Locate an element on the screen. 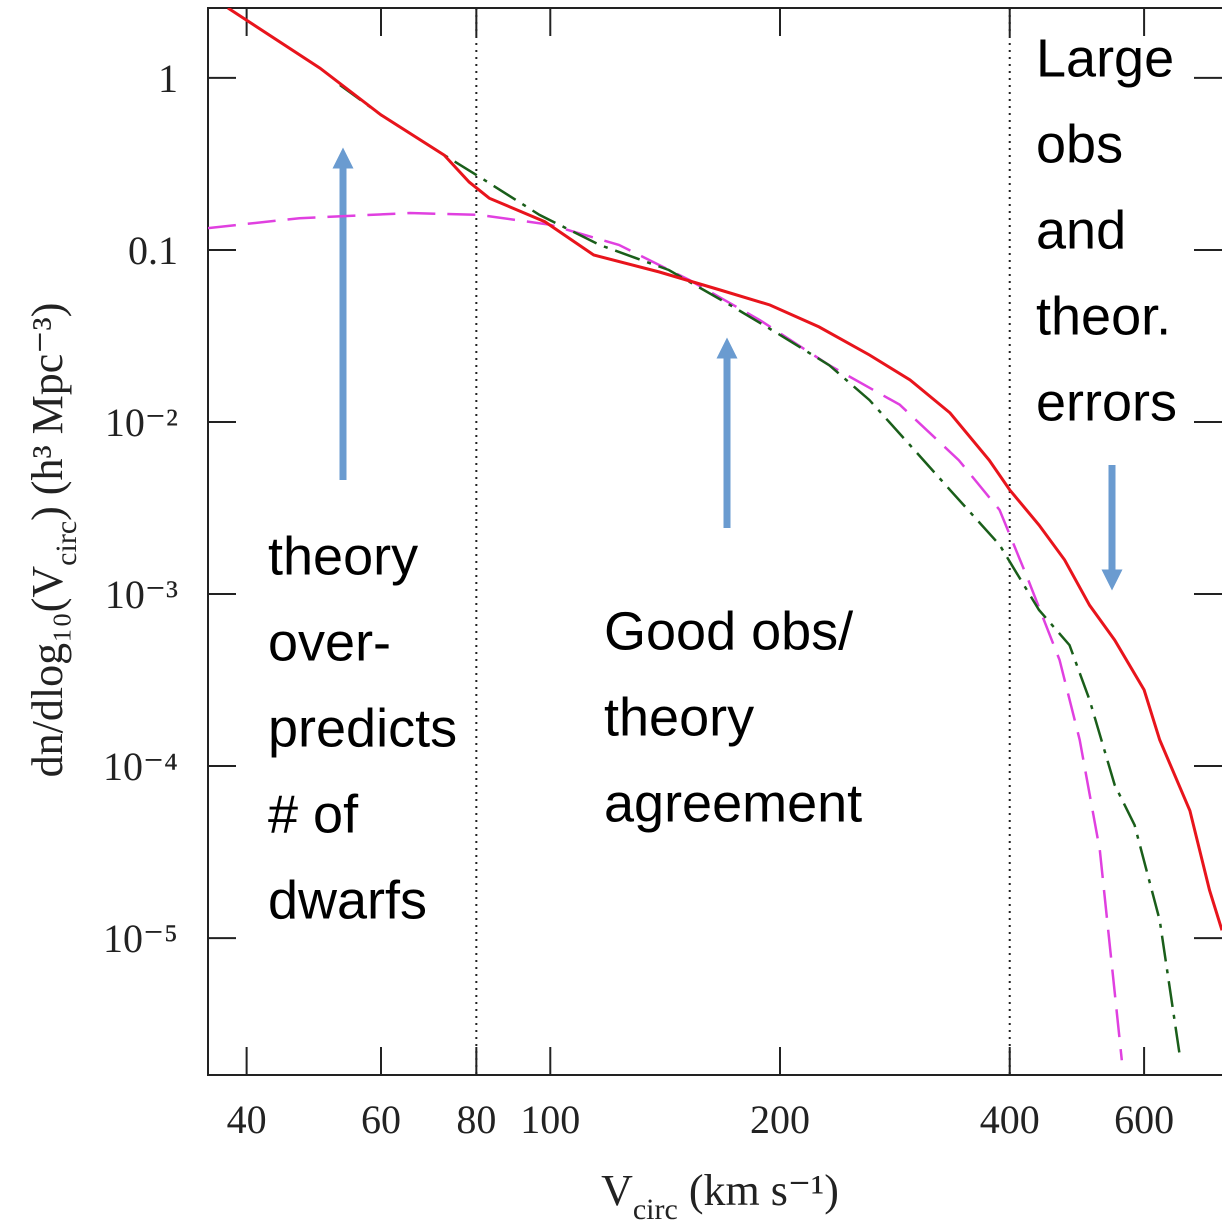 This screenshot has height=1229, width=1222. y-tick-label: 10⁻³ is located at coordinates (141, 594).